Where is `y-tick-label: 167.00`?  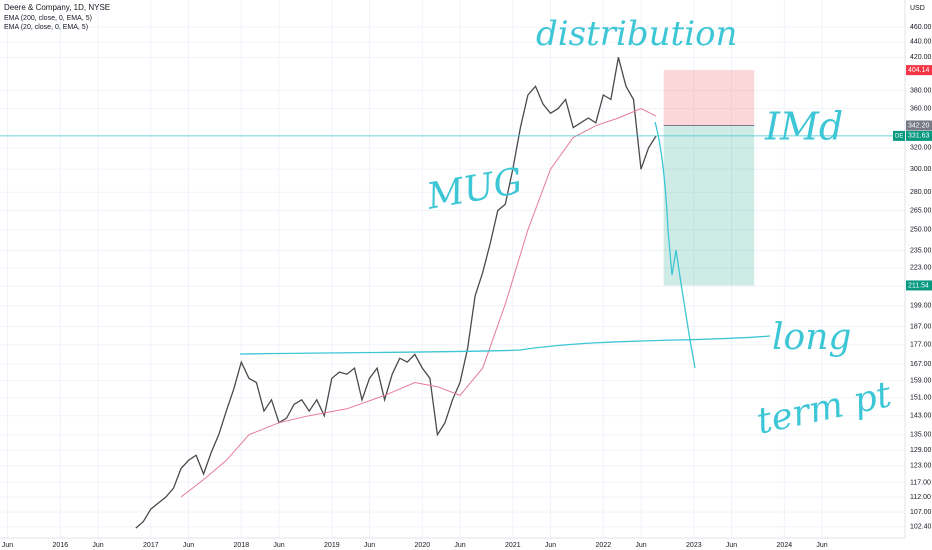 y-tick-label: 167.00 is located at coordinates (921, 364).